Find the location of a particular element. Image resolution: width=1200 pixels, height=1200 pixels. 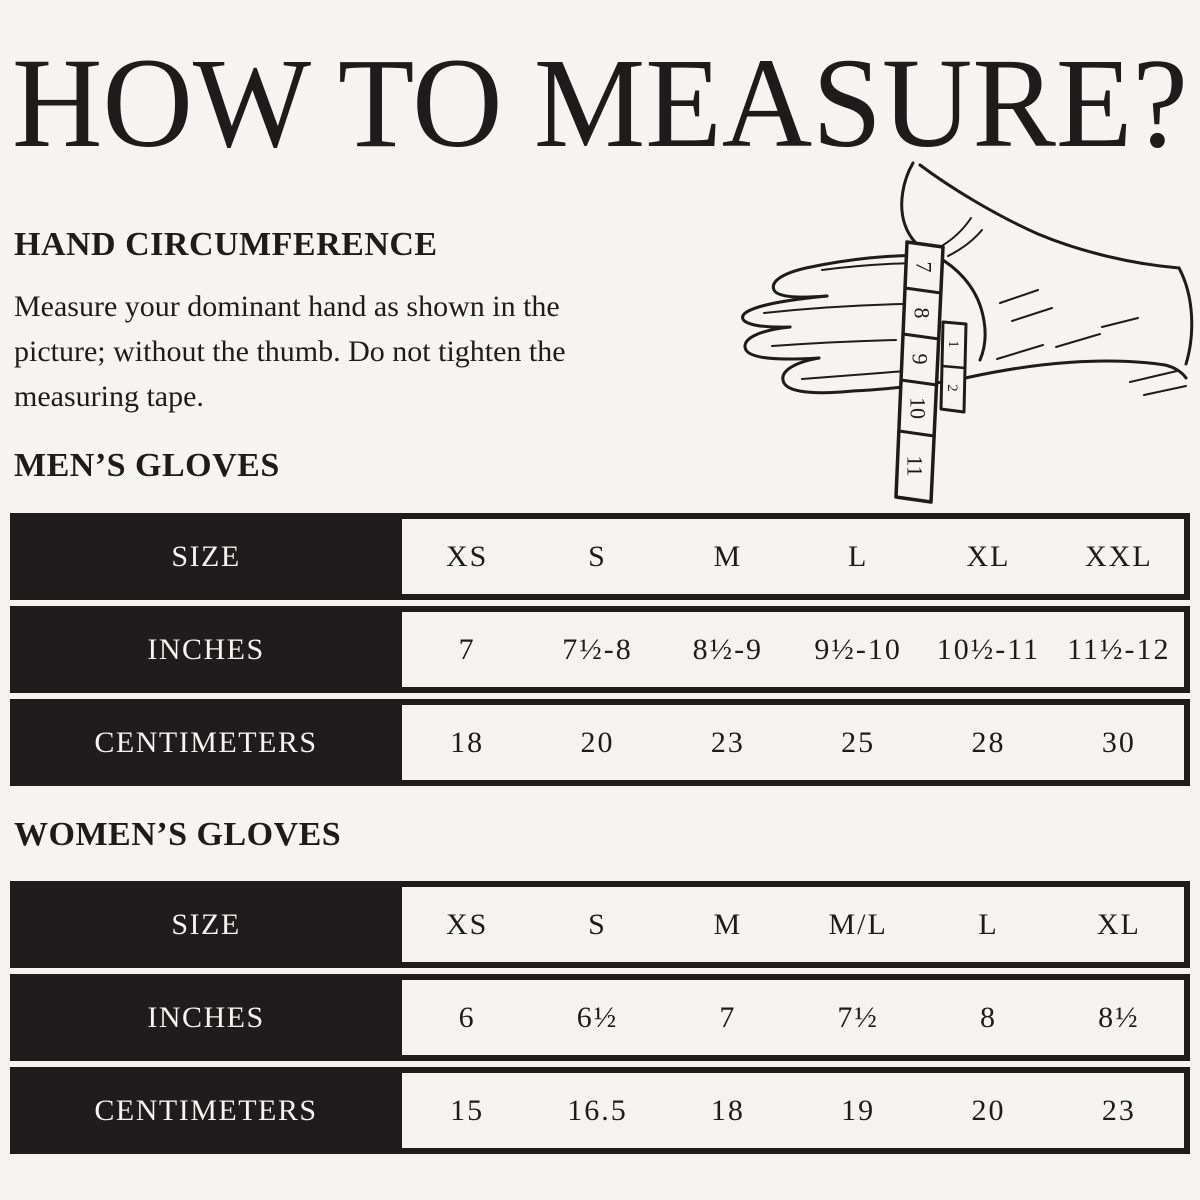

mens-size-row: SIZE XS S M L XL XXL is located at coordinates (600, 556).